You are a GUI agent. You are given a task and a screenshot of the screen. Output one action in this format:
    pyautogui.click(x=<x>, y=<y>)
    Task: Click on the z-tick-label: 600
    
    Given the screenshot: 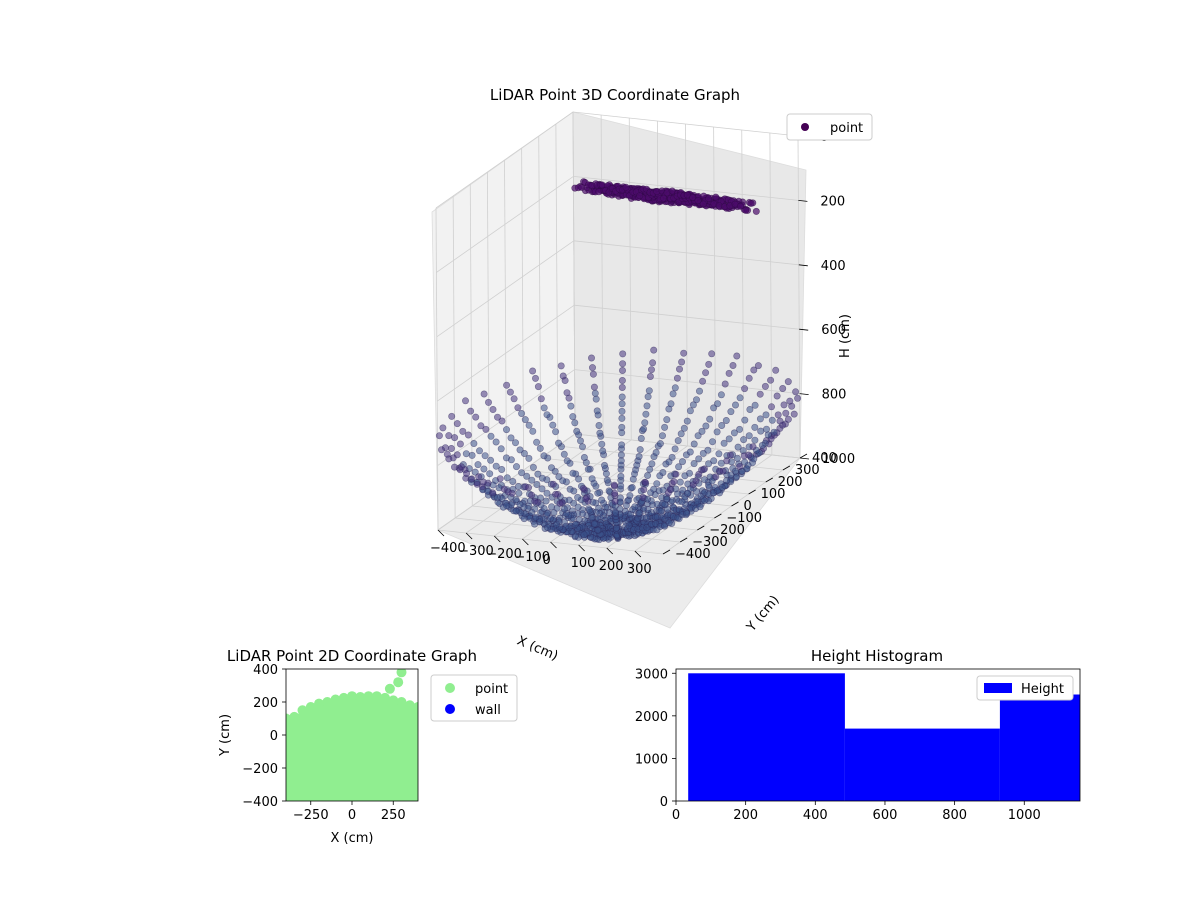 What is the action you would take?
    pyautogui.click(x=833, y=330)
    